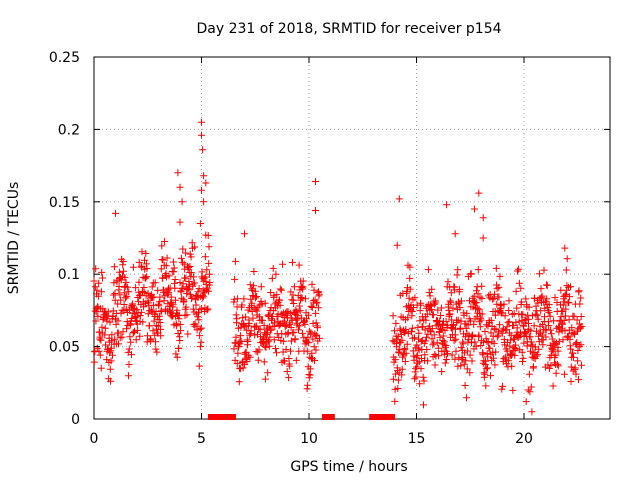 The height and width of the screenshot is (480, 640). I want to click on y-axis-label: SRMTID / TECUs, so click(14, 238).